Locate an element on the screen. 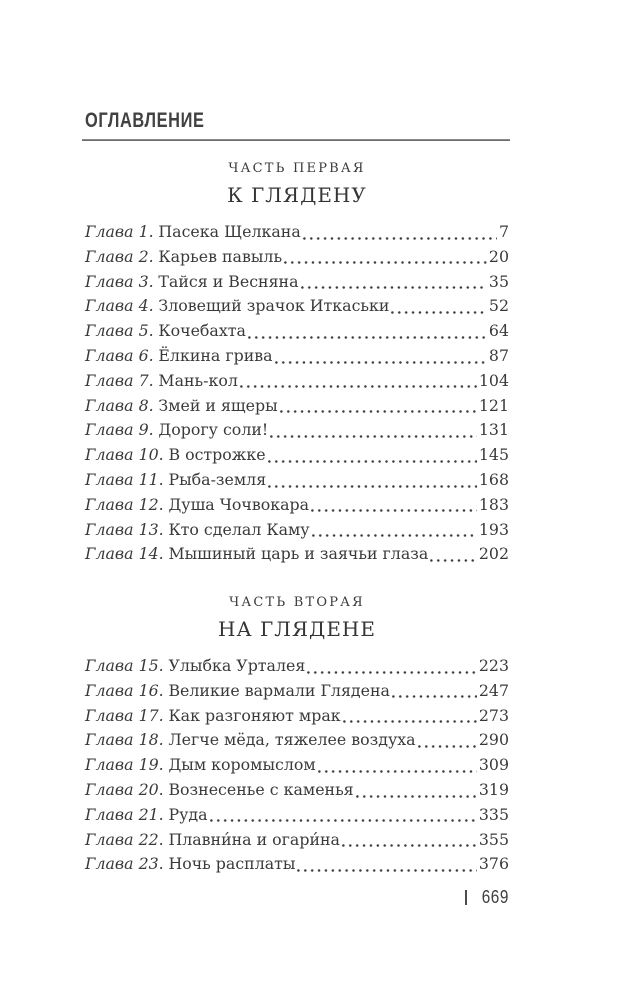  chapter-label: Глава 20. is located at coordinates (124, 789).